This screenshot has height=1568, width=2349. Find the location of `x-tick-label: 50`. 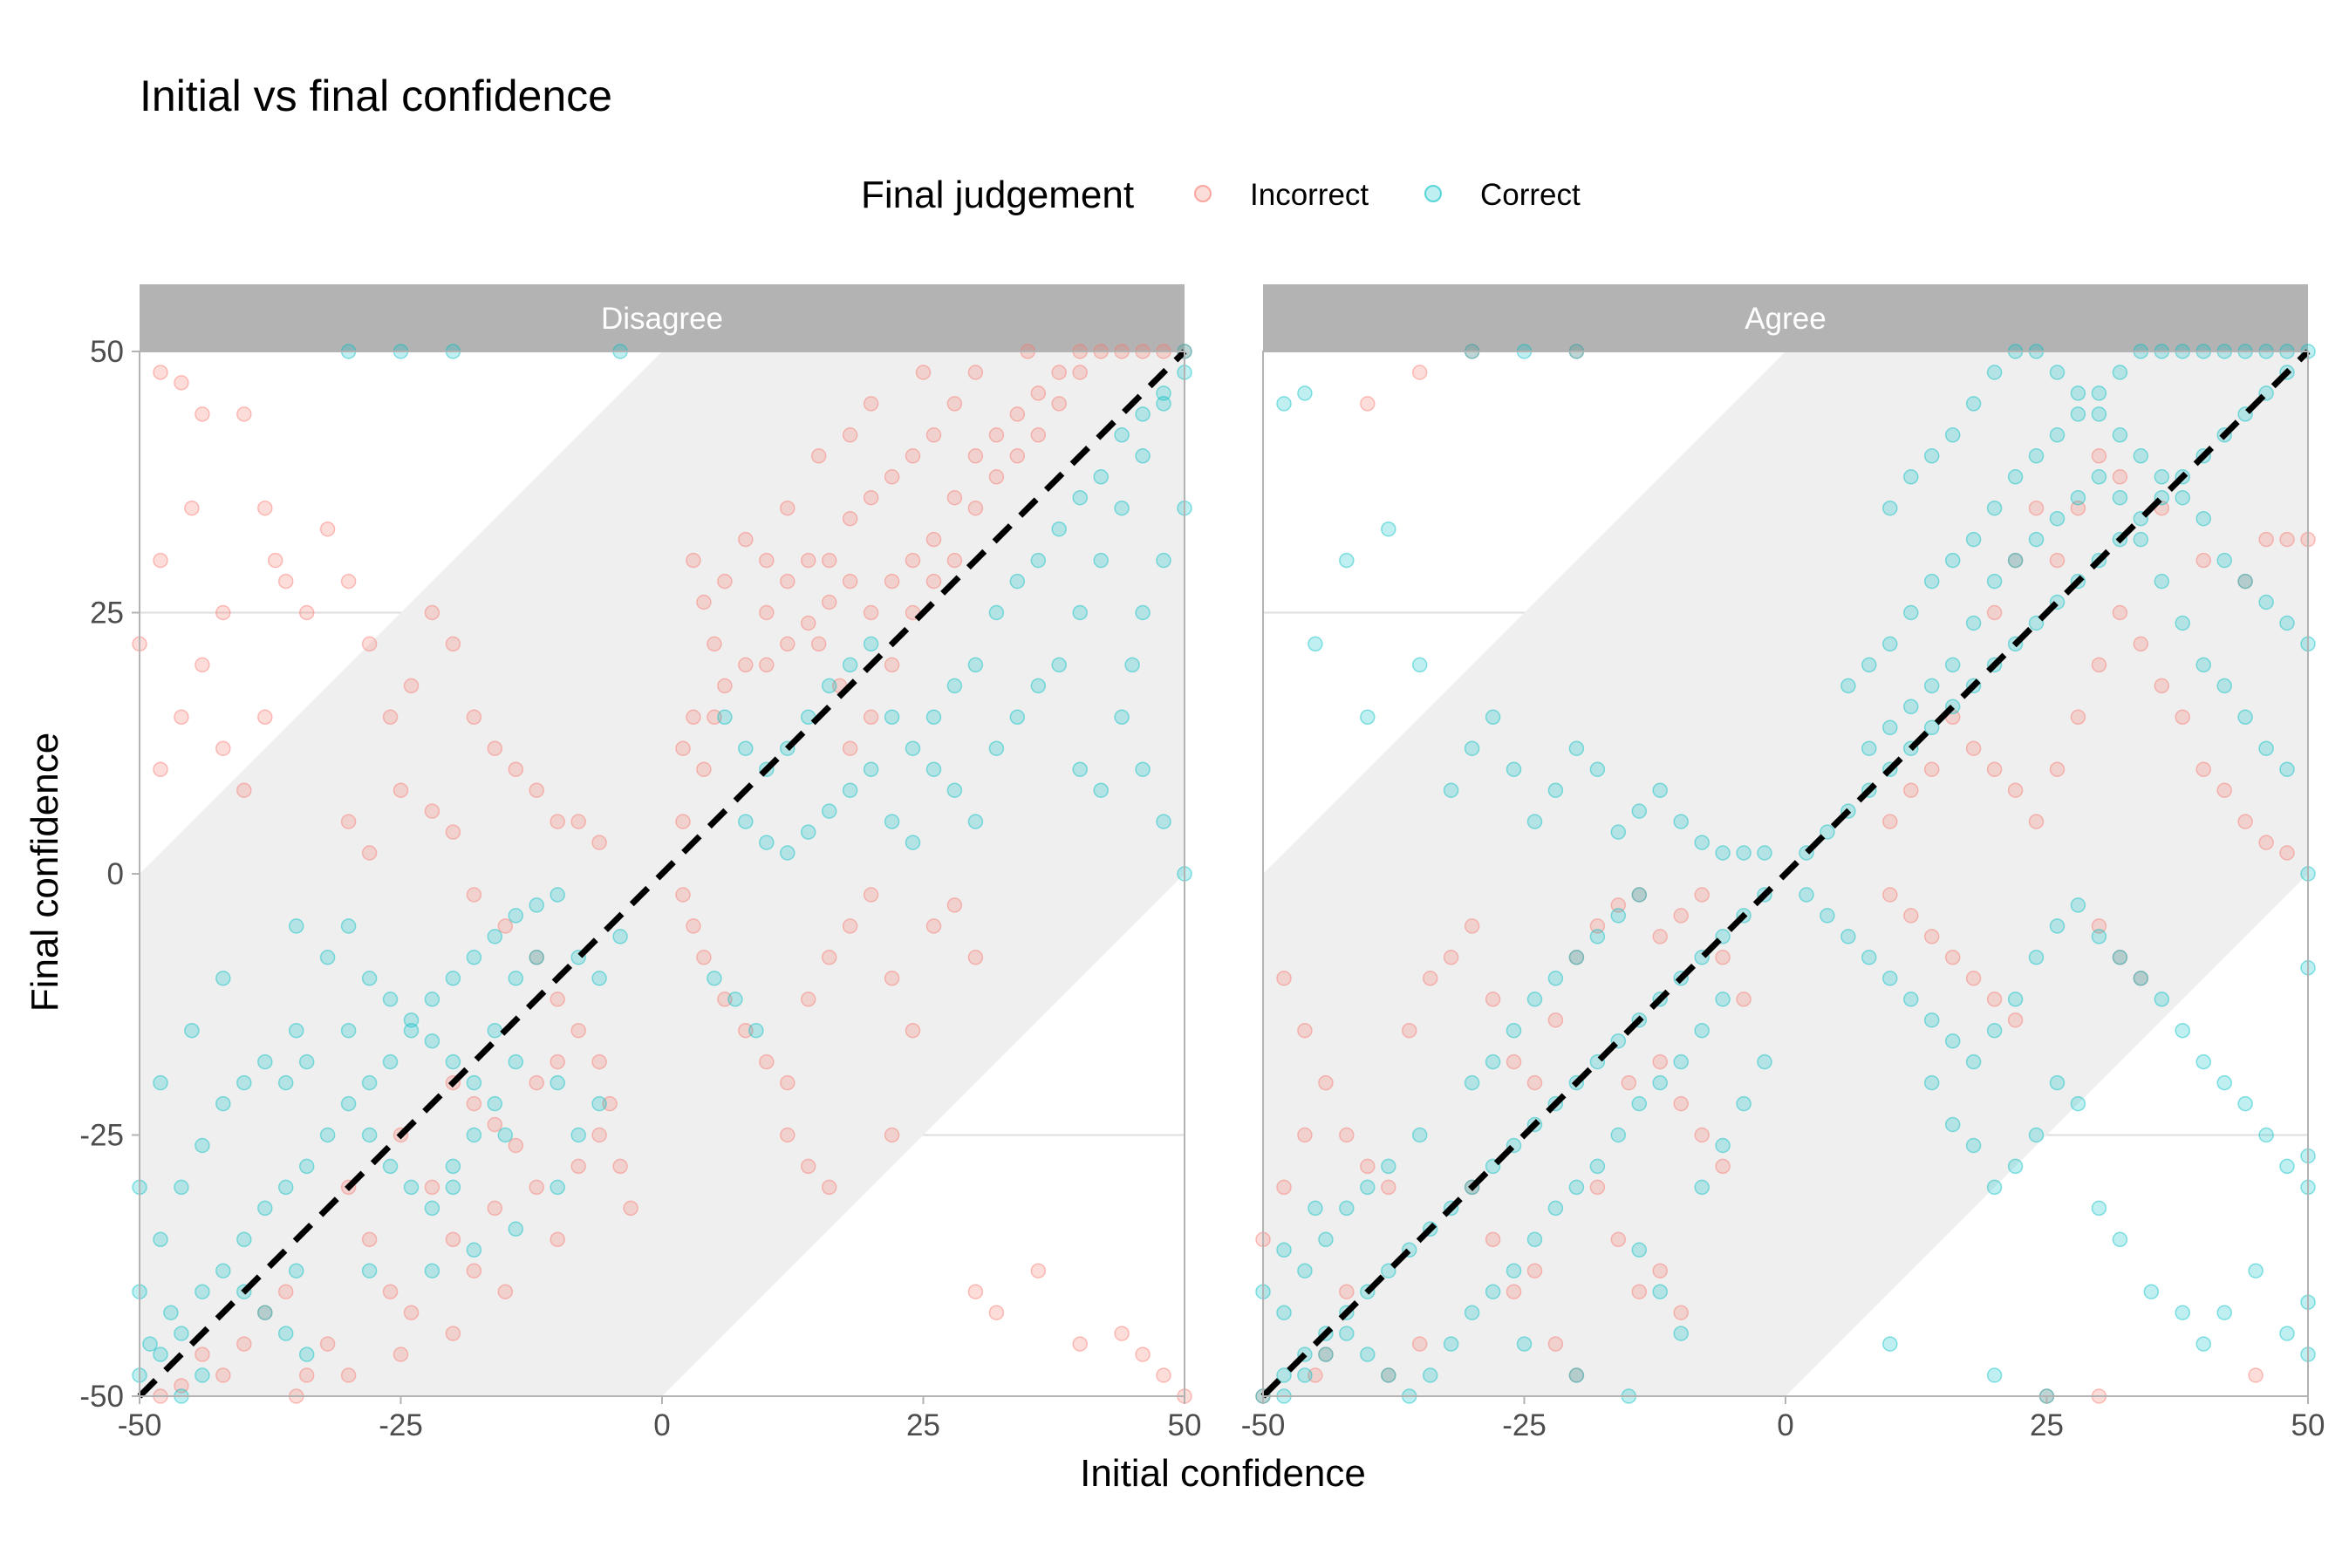

x-tick-label: 50 is located at coordinates (1185, 1425).